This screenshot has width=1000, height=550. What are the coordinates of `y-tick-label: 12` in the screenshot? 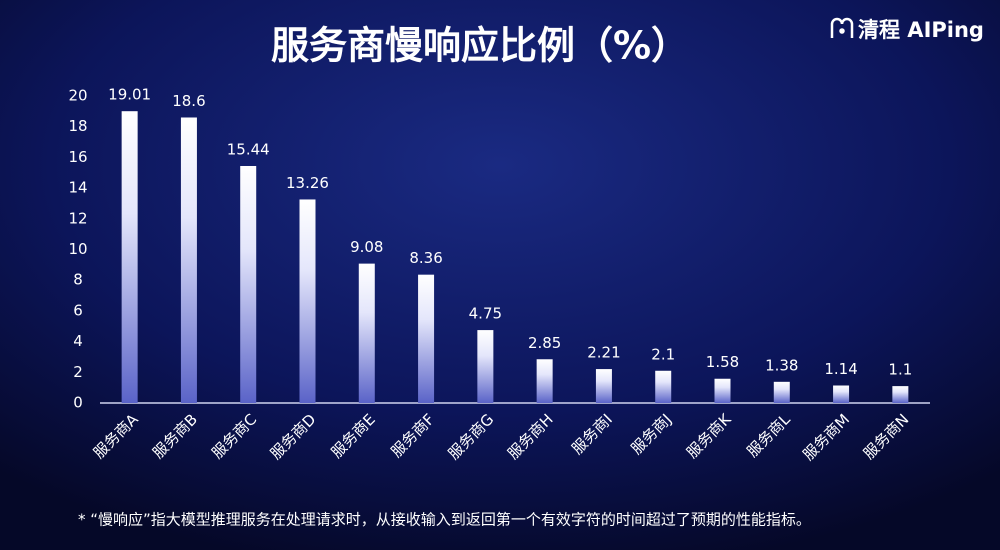 It's located at (77, 218).